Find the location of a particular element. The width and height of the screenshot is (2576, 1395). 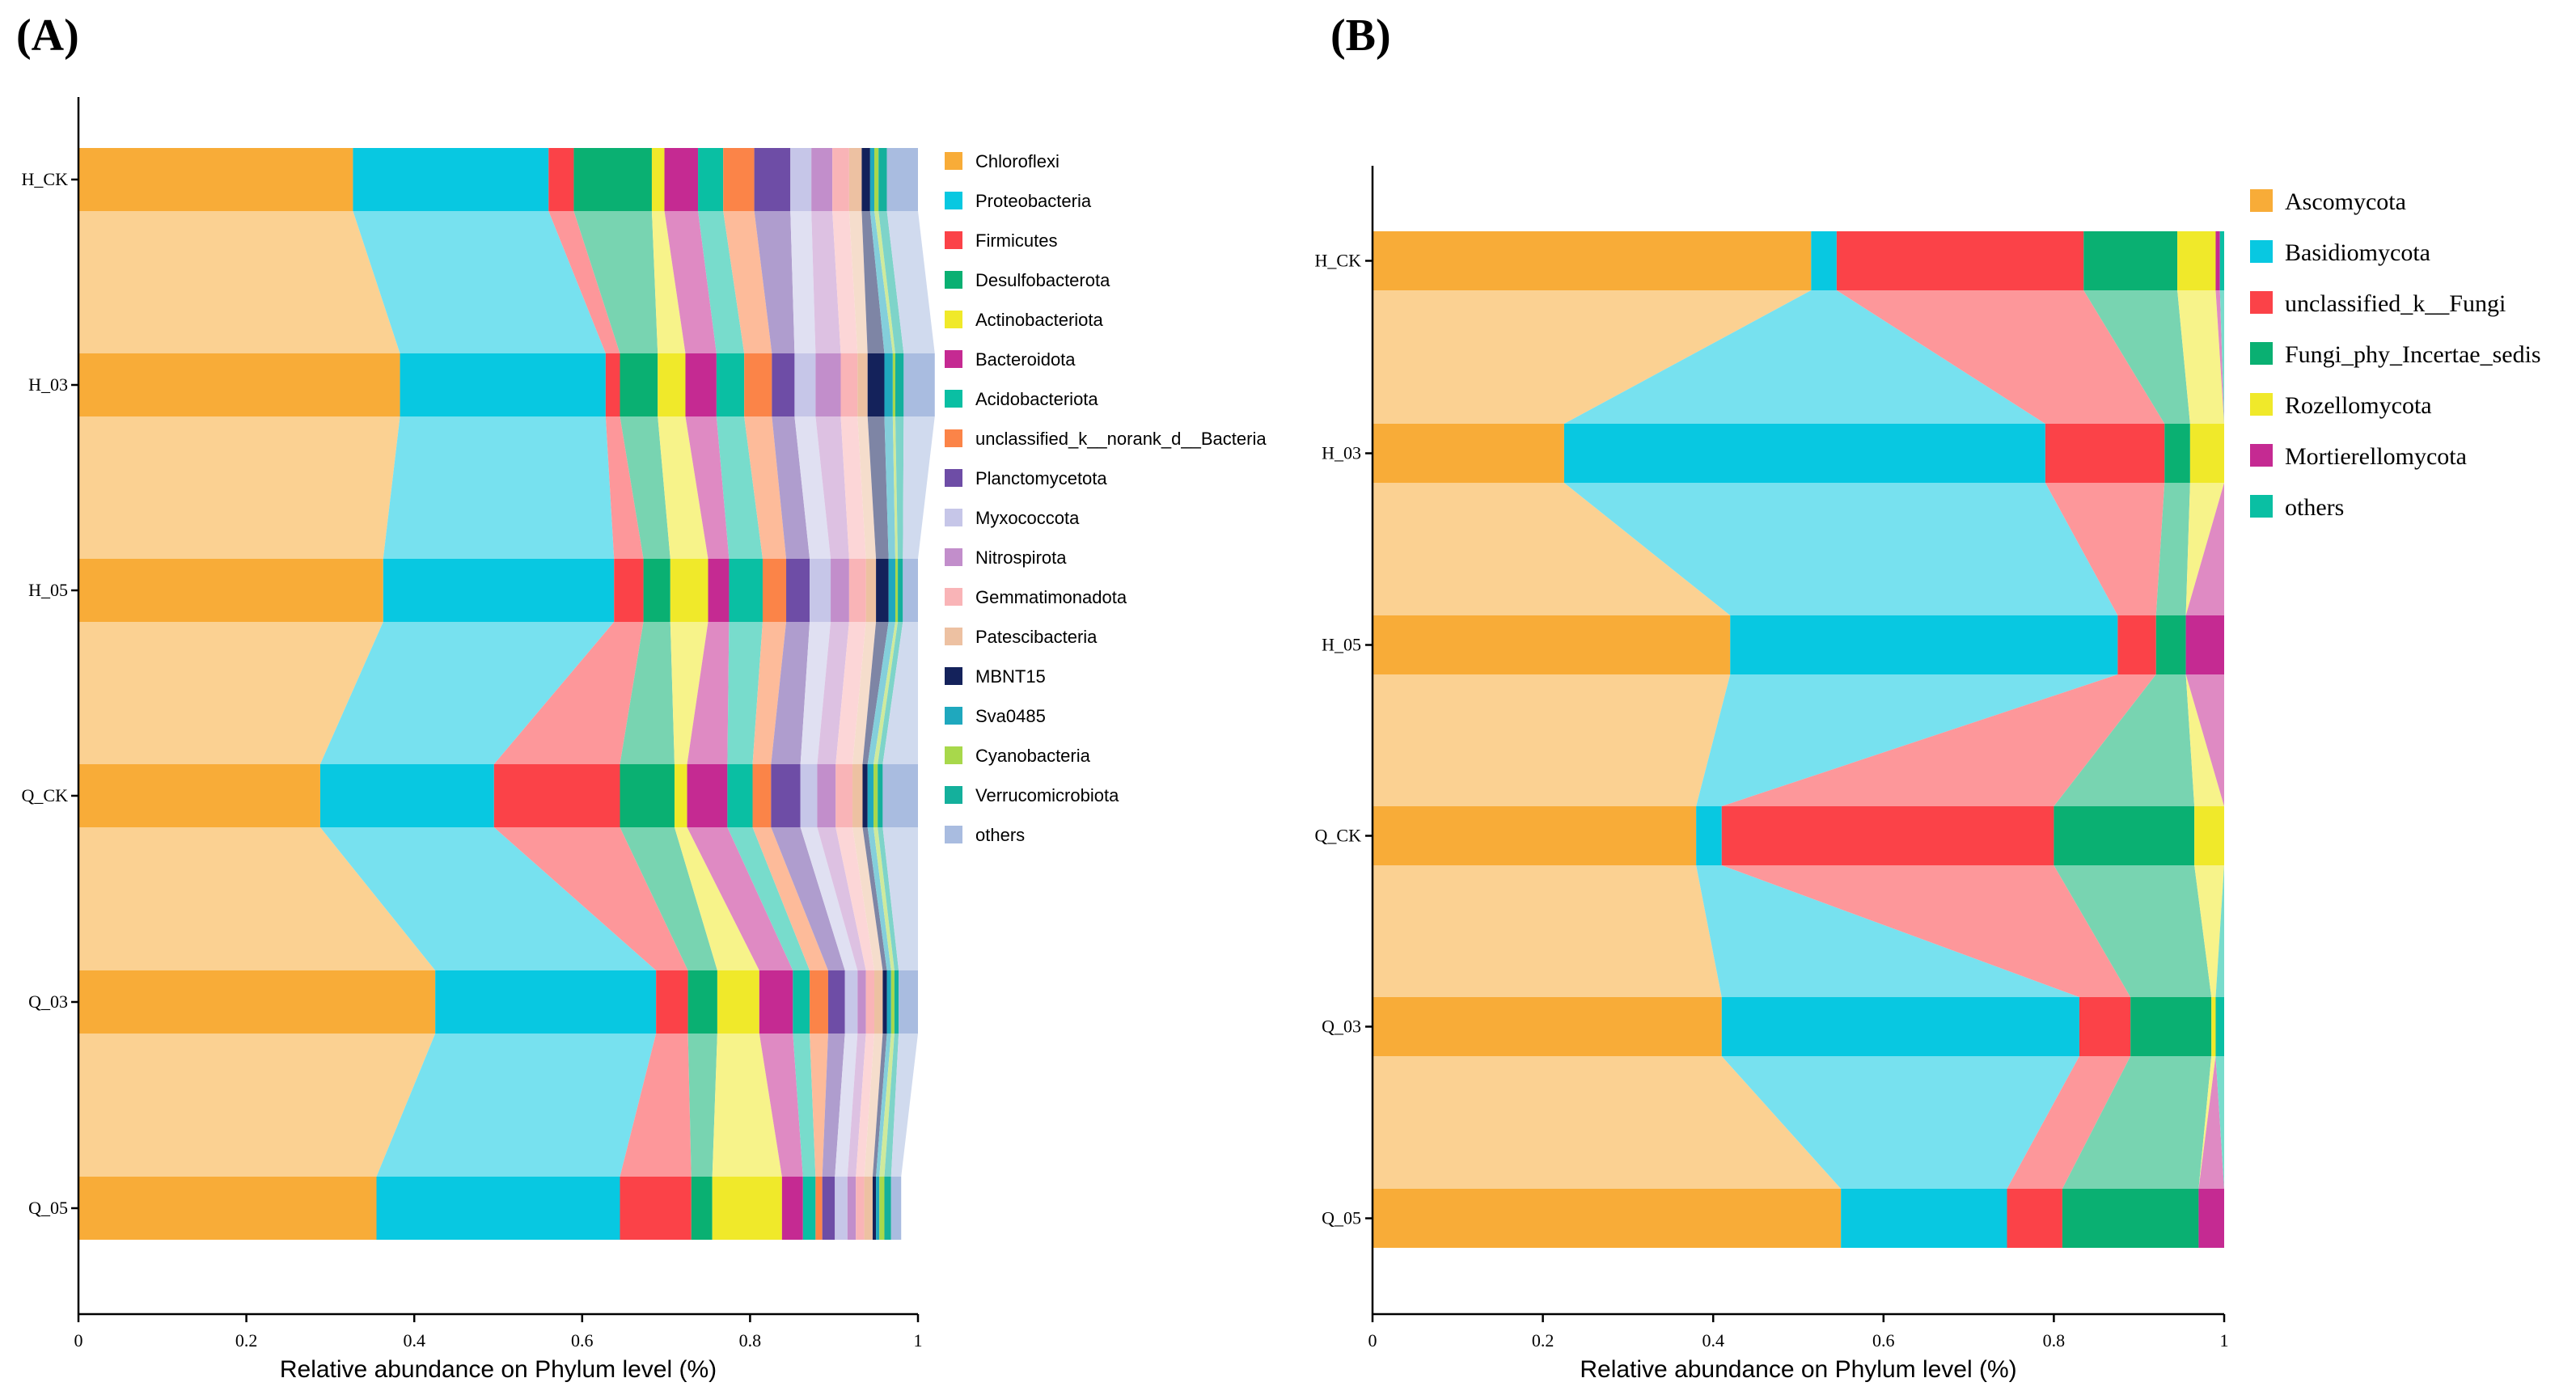

bar-q-03-sva0485 is located at coordinates (889, 1002).